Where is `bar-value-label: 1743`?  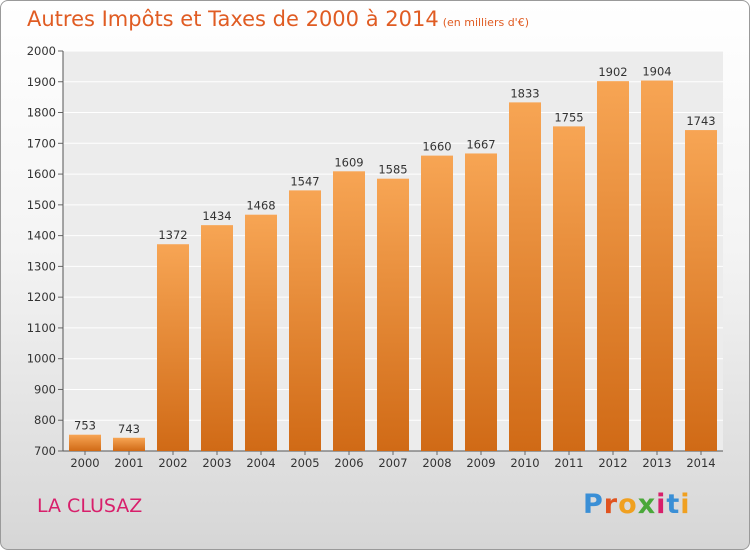 bar-value-label: 1743 is located at coordinates (700, 121).